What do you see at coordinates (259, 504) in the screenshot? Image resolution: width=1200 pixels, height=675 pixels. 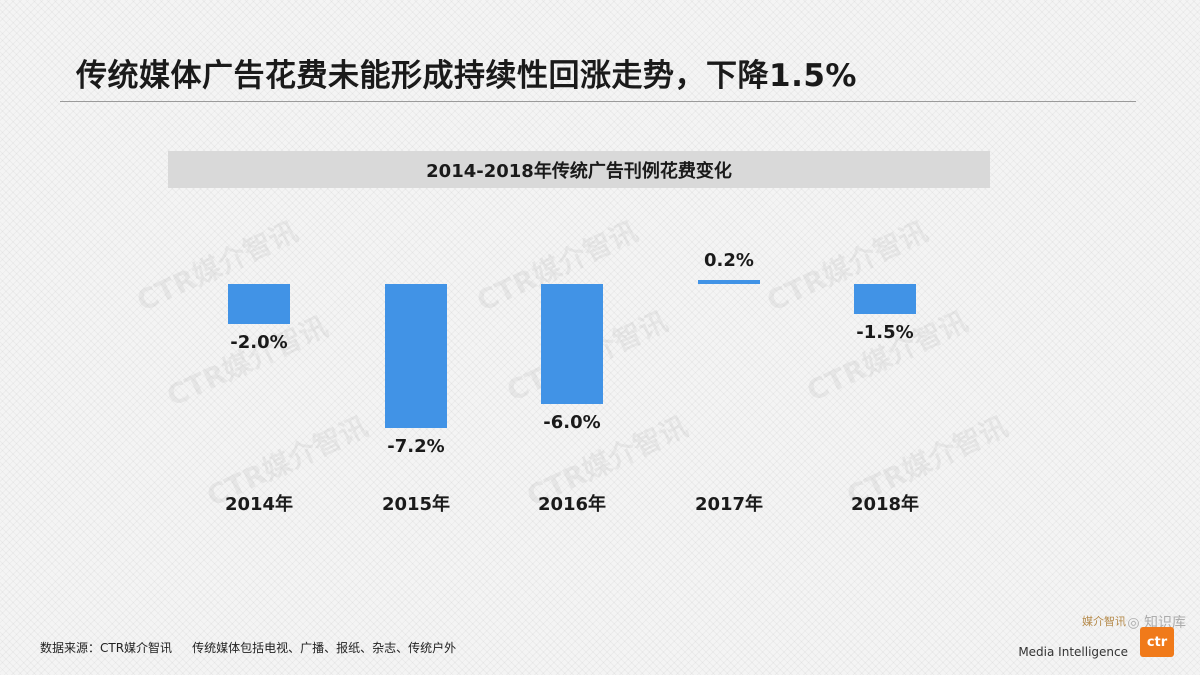 I see `x-tick-label: 2014年` at bounding box center [259, 504].